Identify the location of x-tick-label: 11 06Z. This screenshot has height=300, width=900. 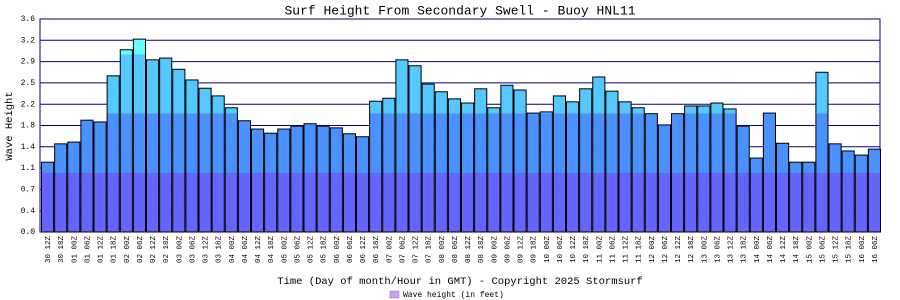
(613, 250).